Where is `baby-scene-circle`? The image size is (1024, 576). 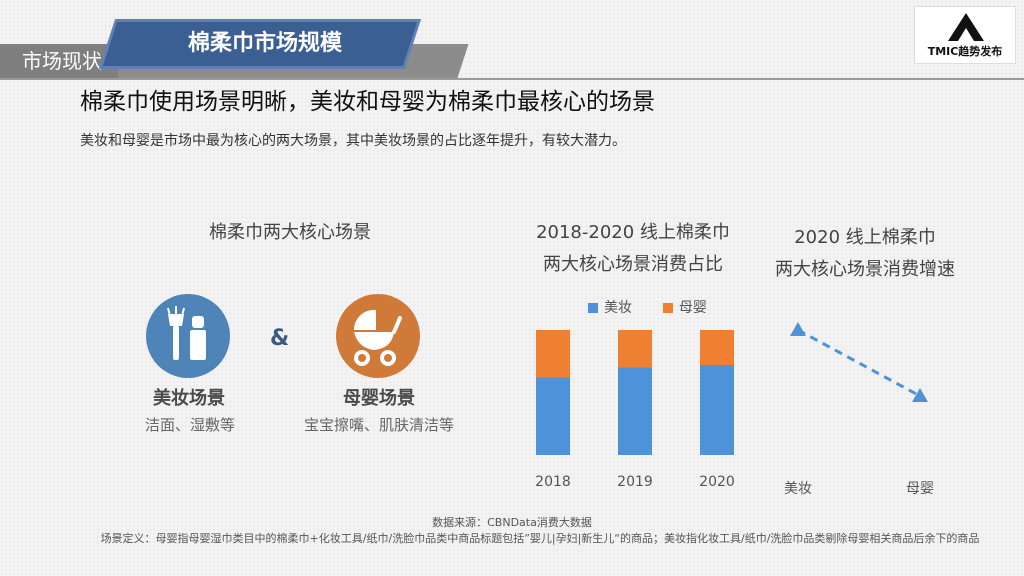 baby-scene-circle is located at coordinates (378, 336).